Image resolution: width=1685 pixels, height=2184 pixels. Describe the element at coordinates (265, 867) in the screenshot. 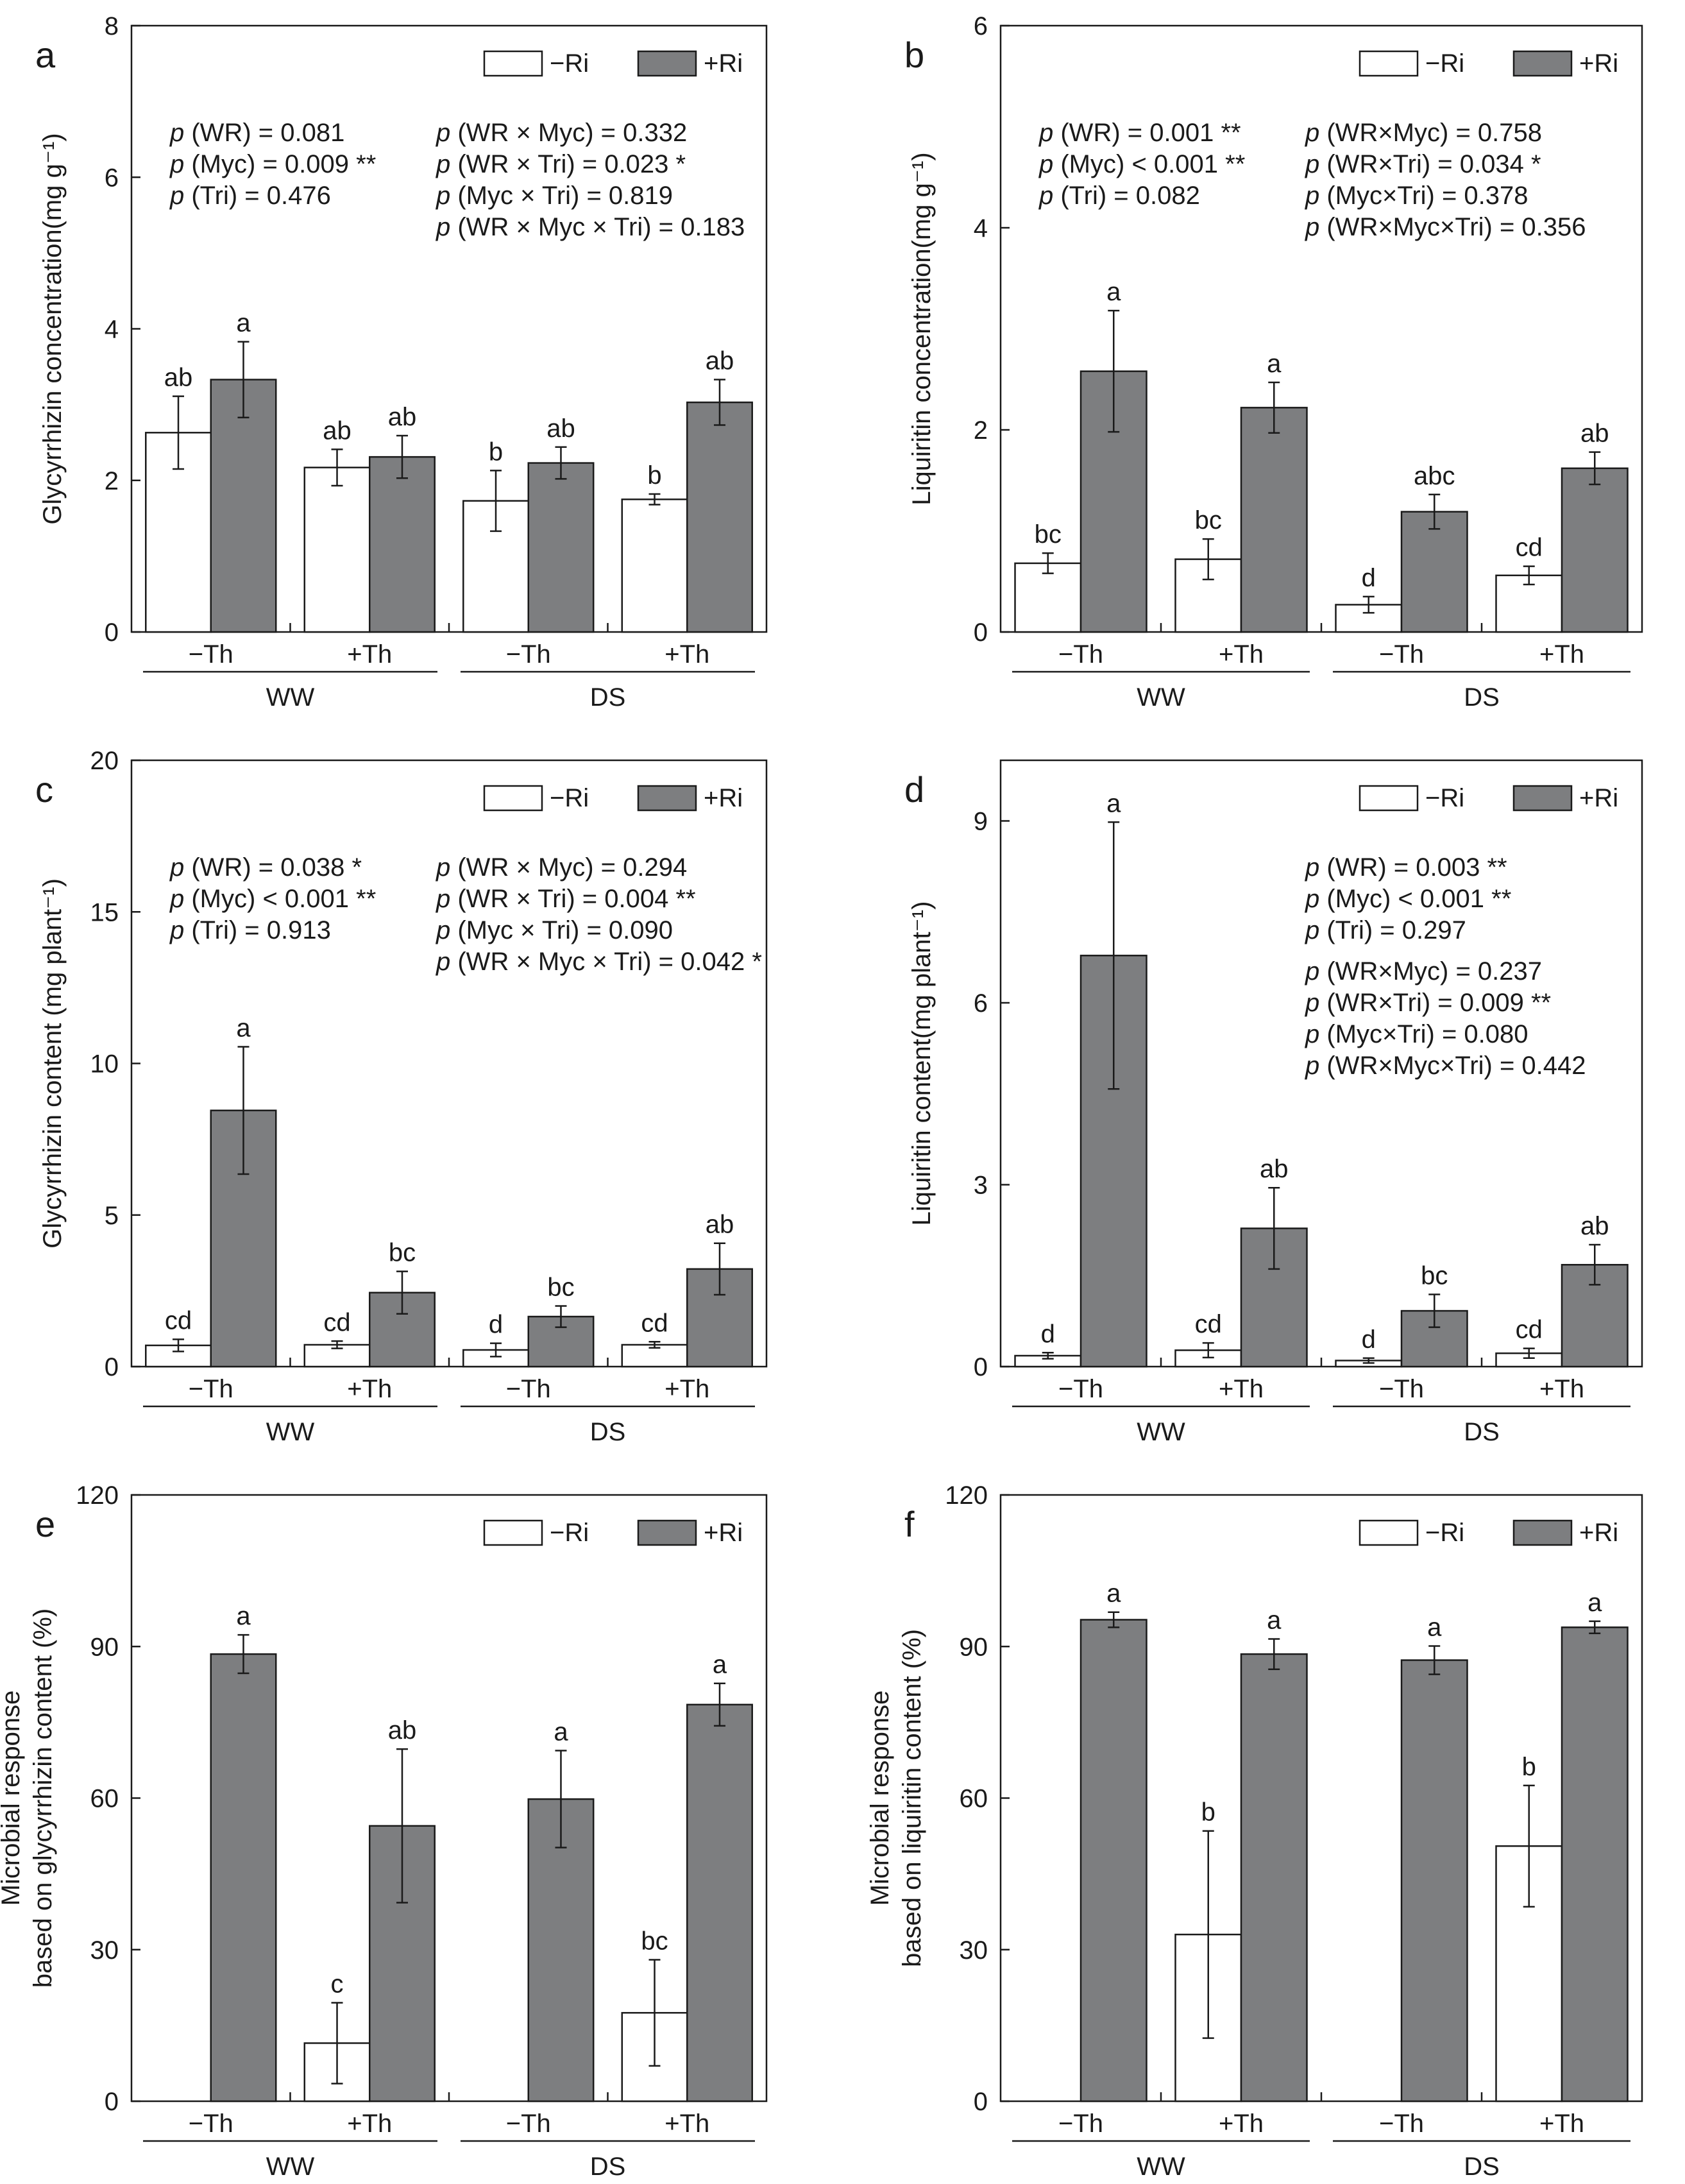

I see `p-value-line: p (WR) = 0.038 *` at that location.